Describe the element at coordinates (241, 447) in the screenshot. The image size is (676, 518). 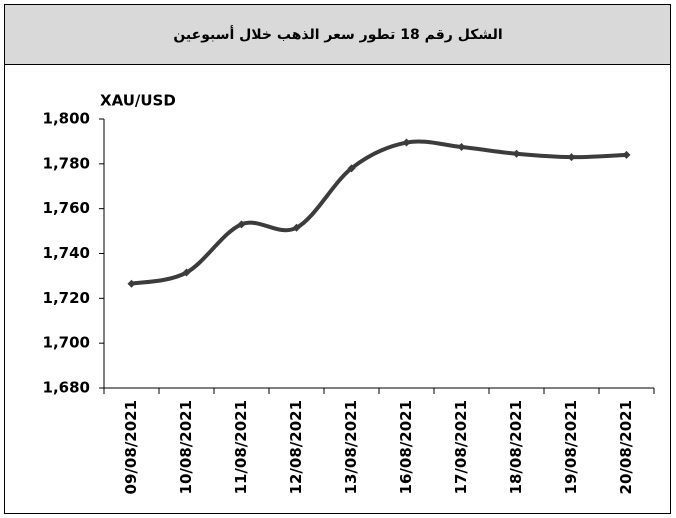
I see `x-tick-label: 11/08/2021` at that location.